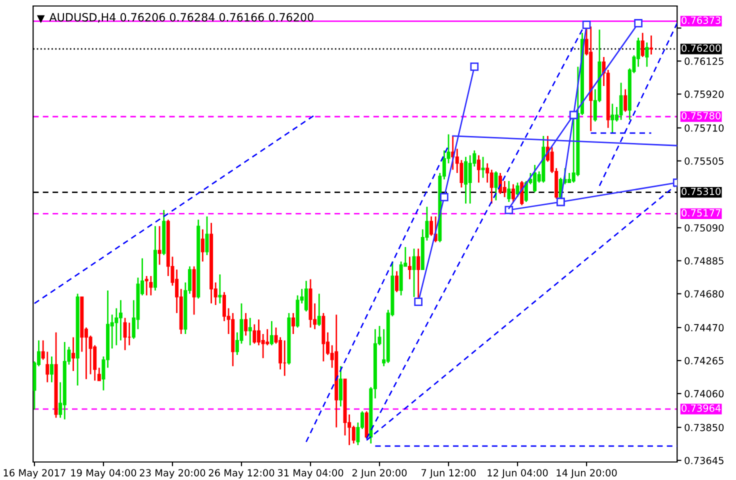  What do you see at coordinates (586, 473) in the screenshot?
I see `x-tick-label: 14 Jun 20:00` at bounding box center [586, 473].